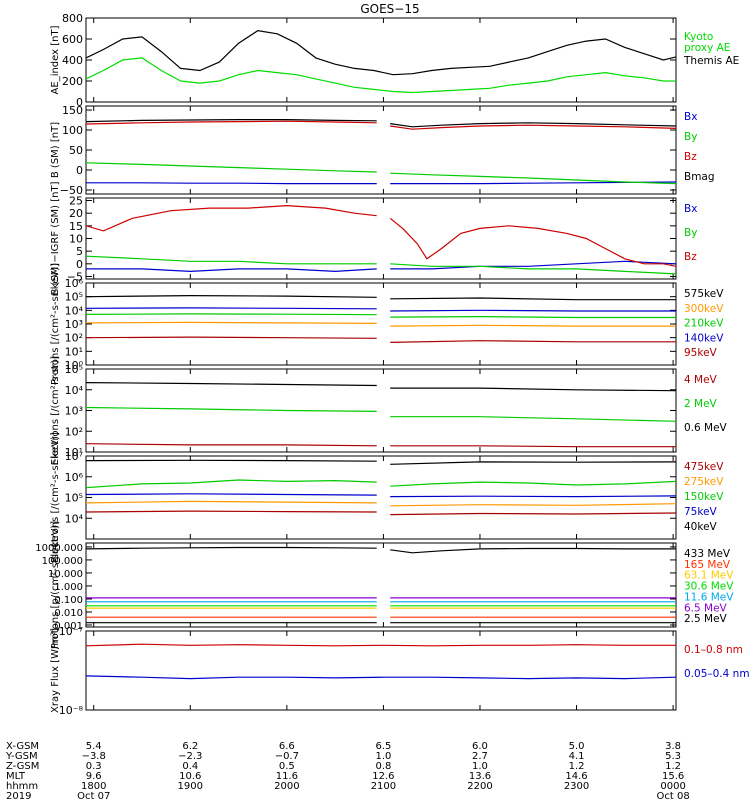 The width and height of the screenshot is (750, 805). Describe the element at coordinates (21, 756) in the screenshot. I see `x-row-label: Y-GSM` at that location.